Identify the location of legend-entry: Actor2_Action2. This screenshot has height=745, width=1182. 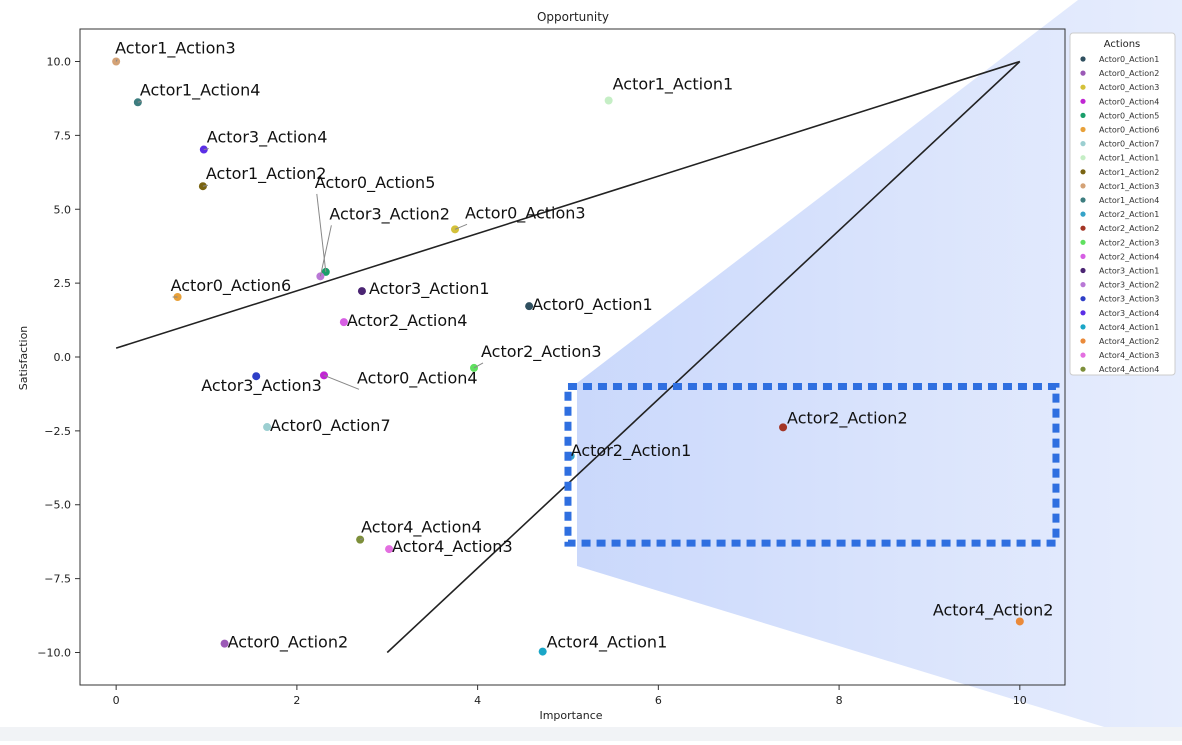
(1129, 228).